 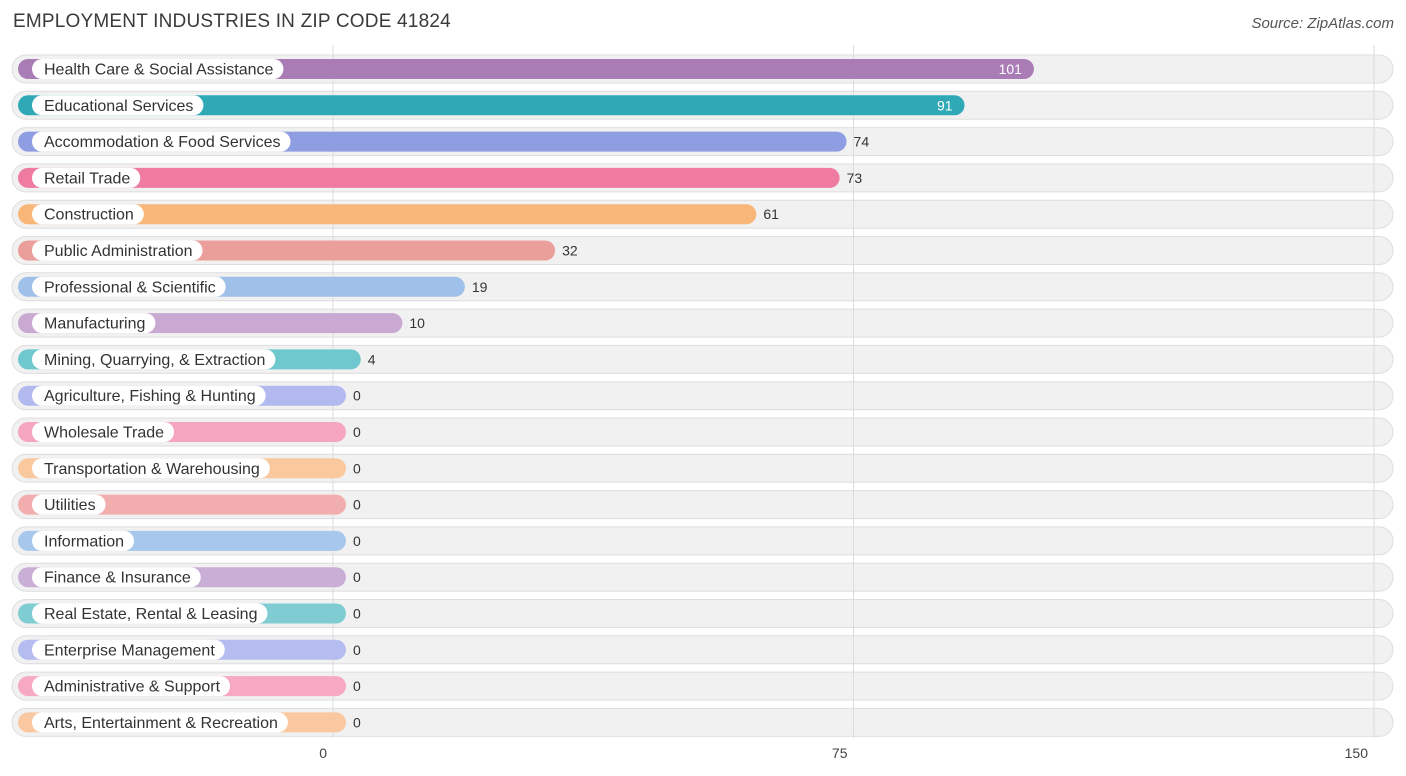 What do you see at coordinates (855, 178) in the screenshot?
I see `value-label: 73` at bounding box center [855, 178].